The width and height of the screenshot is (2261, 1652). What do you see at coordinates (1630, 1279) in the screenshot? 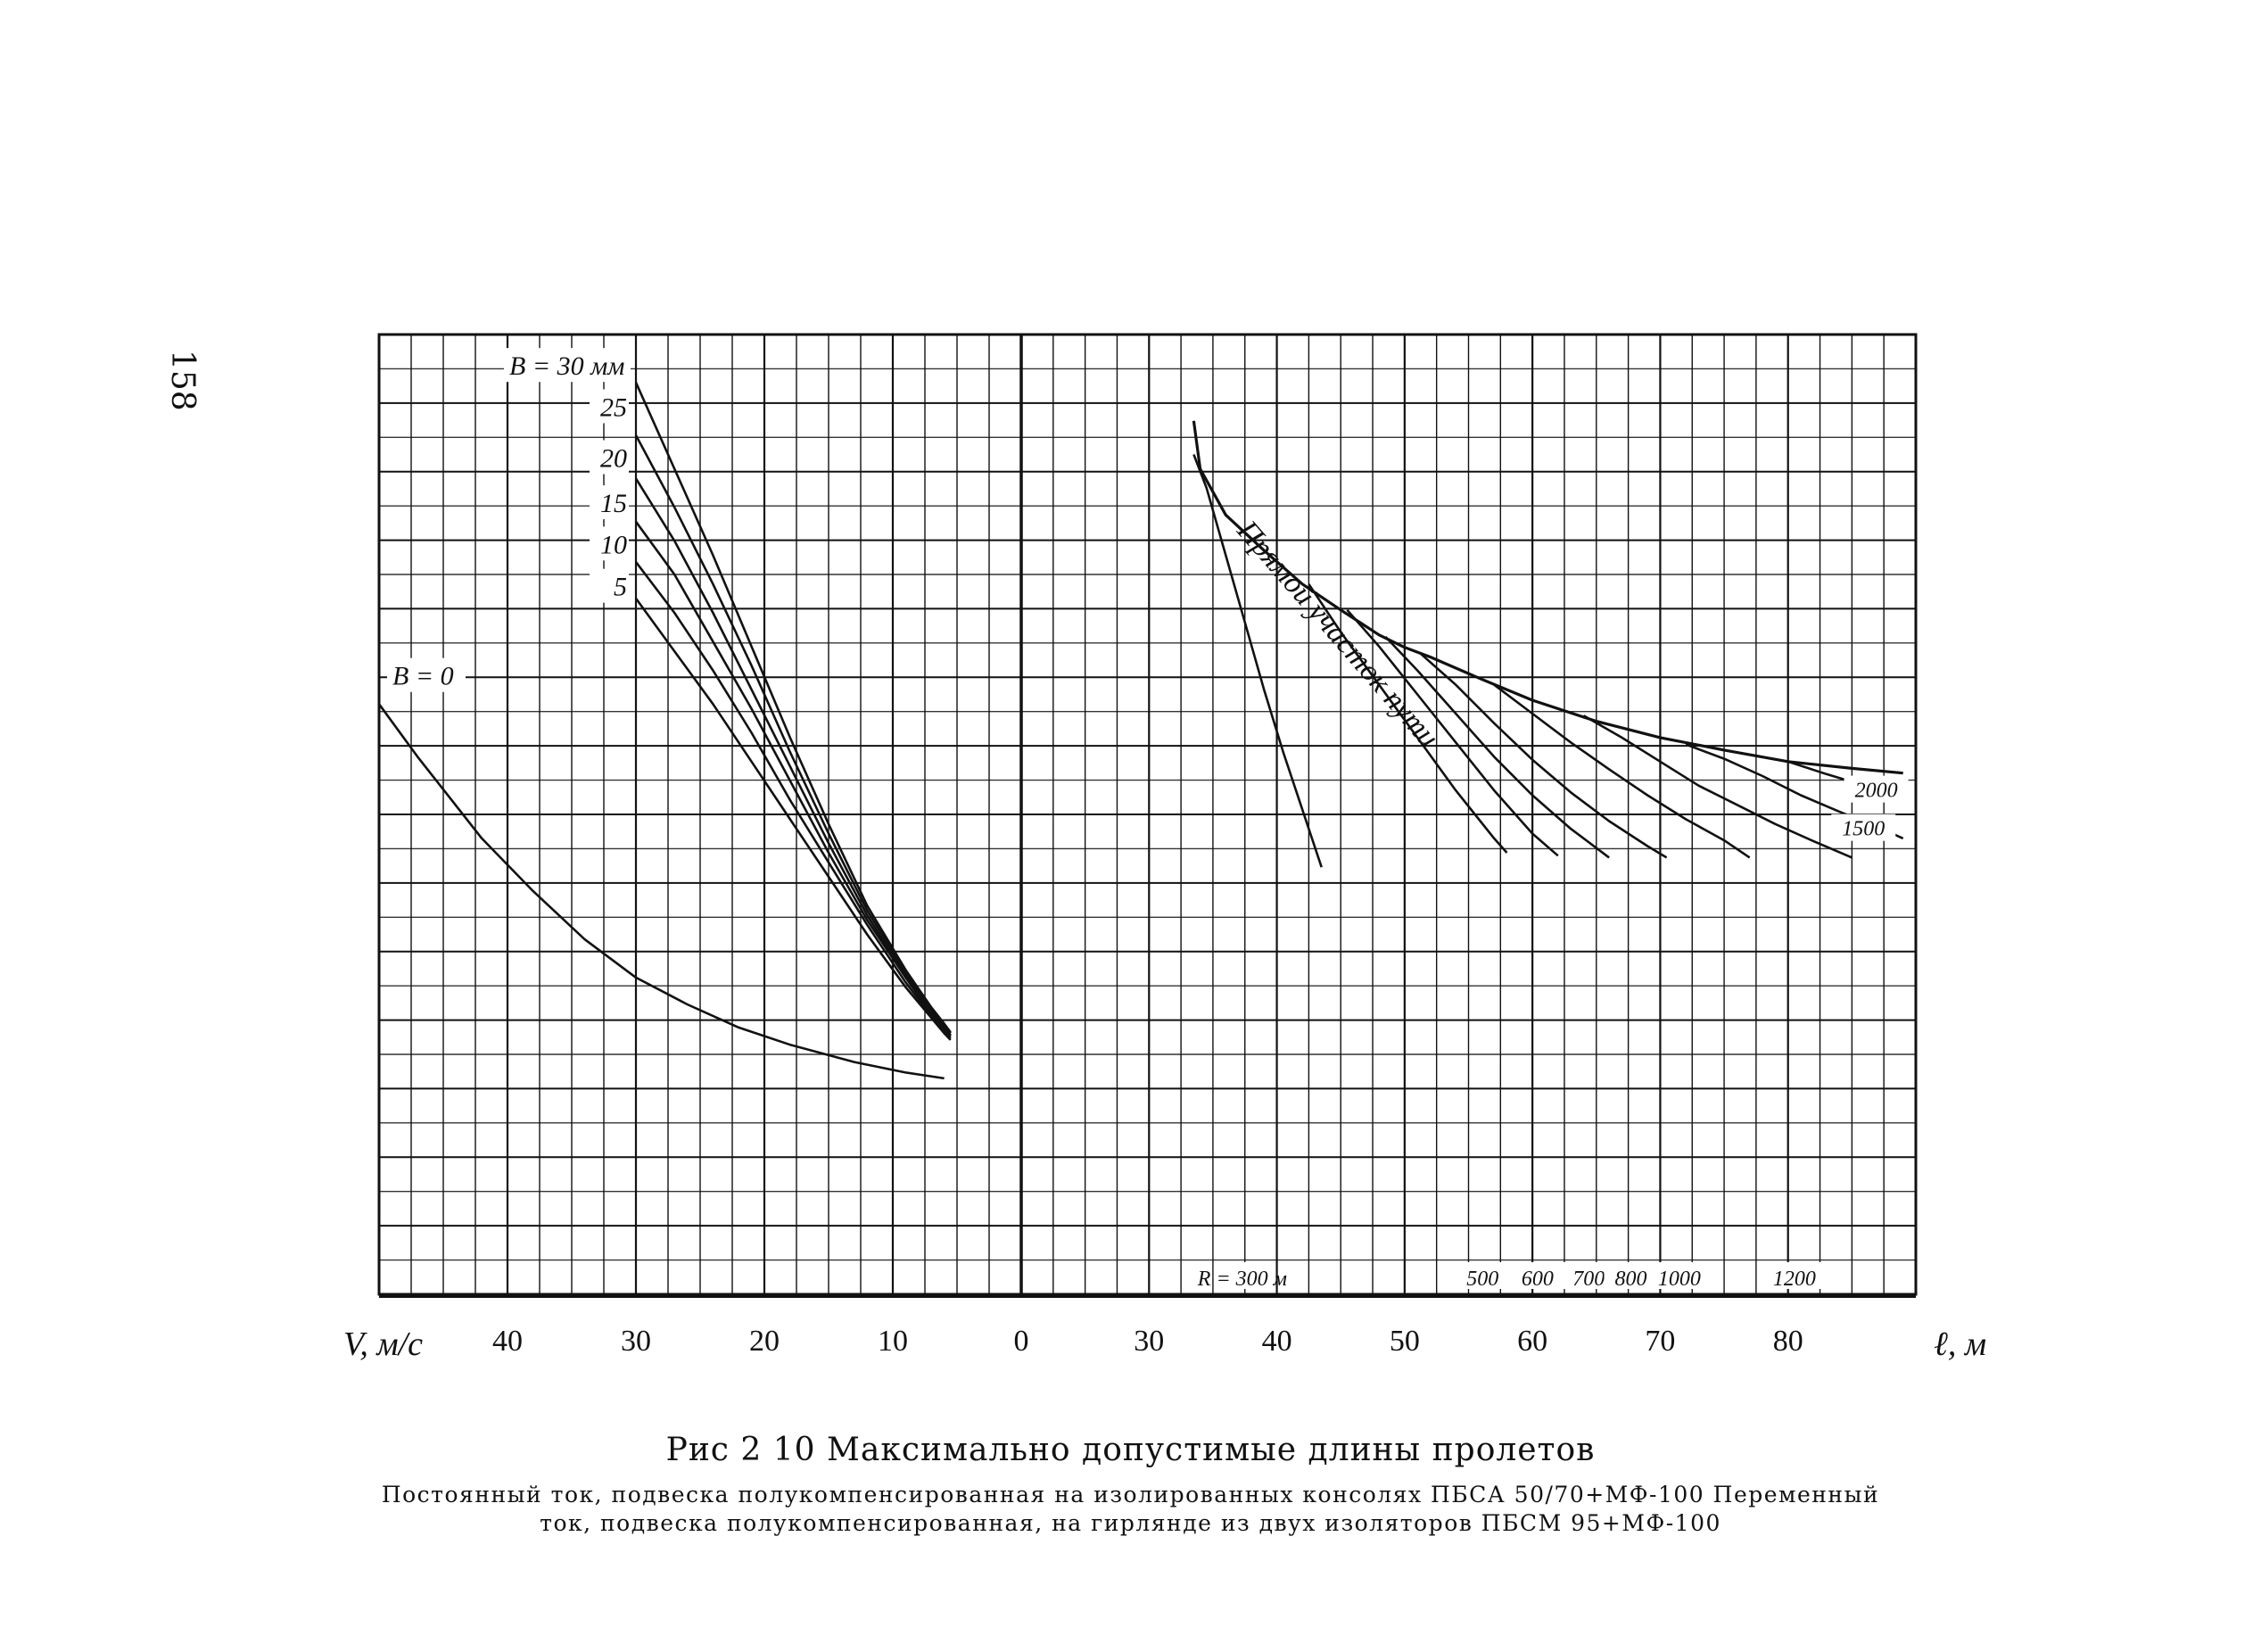
I see `series-label-r: 800` at bounding box center [1630, 1279].